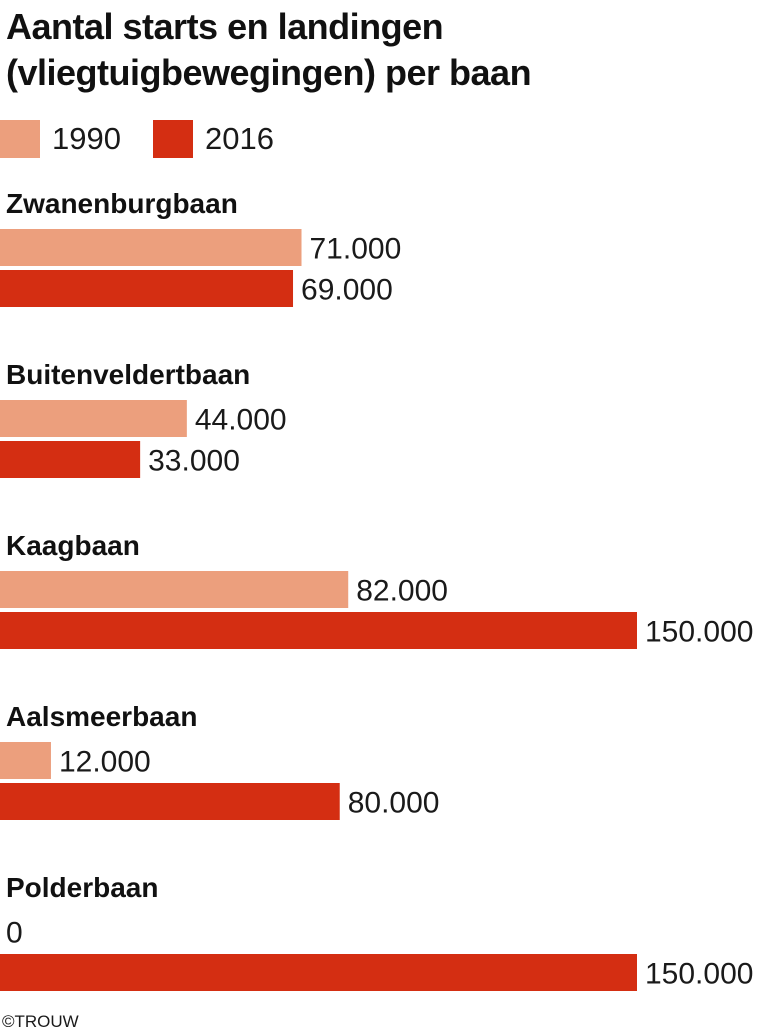 Image resolution: width=763 pixels, height=1035 pixels. What do you see at coordinates (699, 974) in the screenshot?
I see `value-label-polderbaan-2016: 150.000` at bounding box center [699, 974].